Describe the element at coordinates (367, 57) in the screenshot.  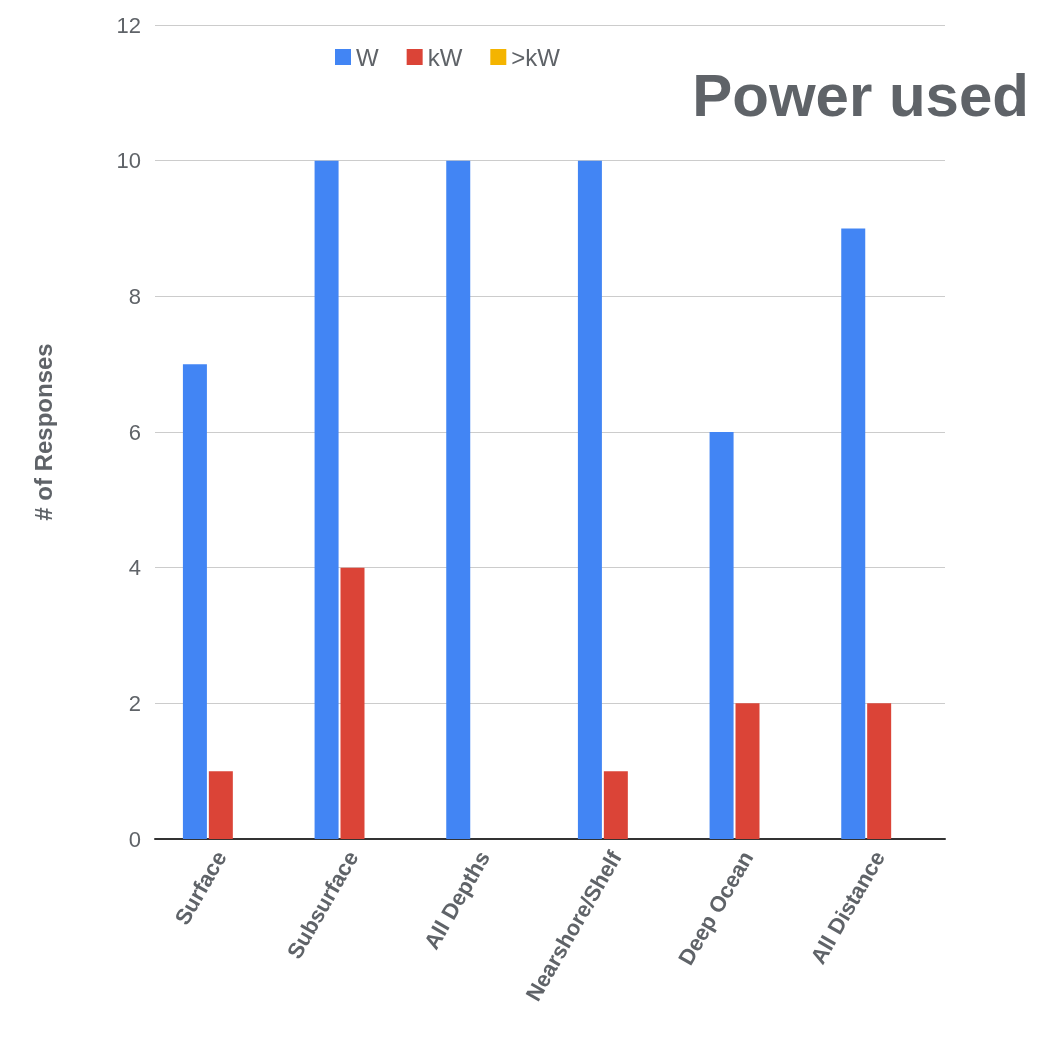
I see `legend-label: W` at that location.